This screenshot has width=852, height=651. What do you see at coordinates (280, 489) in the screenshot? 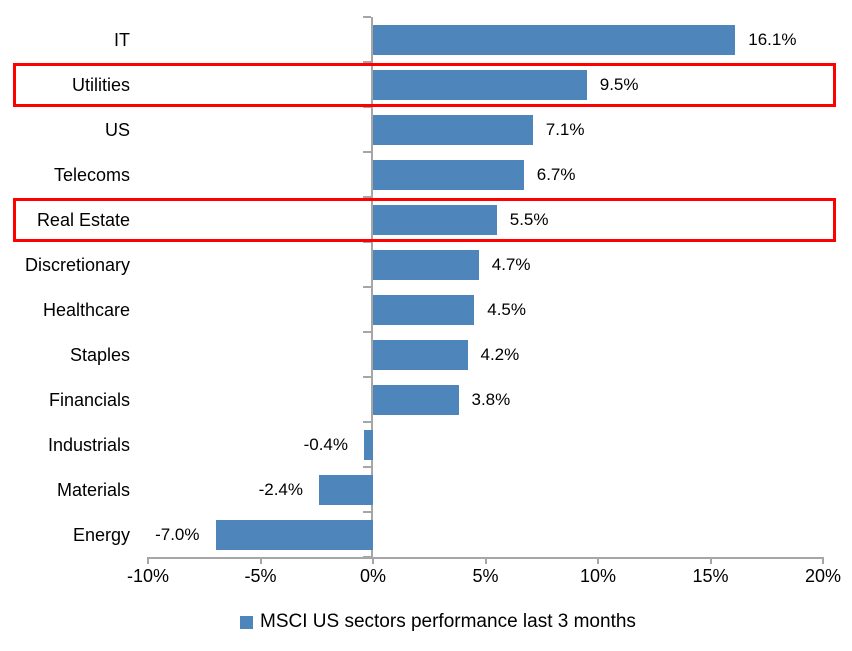
I see `value-label: -2.4%` at bounding box center [280, 489].